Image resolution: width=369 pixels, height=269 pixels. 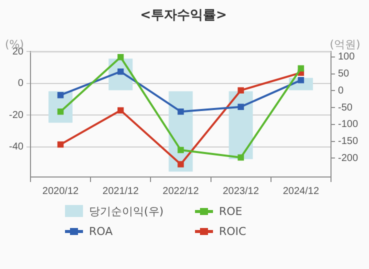 What do you see at coordinates (301, 191) in the screenshot?
I see `x-tick-label: 2024/12` at bounding box center [301, 191].